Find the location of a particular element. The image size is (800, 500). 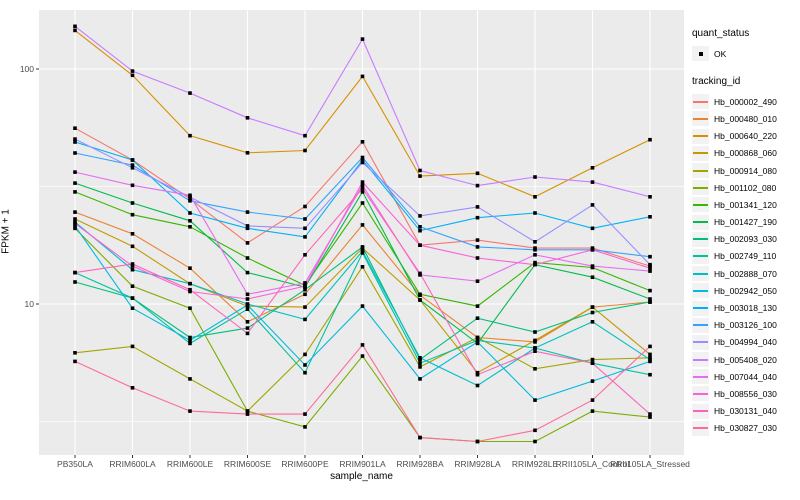

x-tick-label: PB350LA is located at coordinates (75, 464).